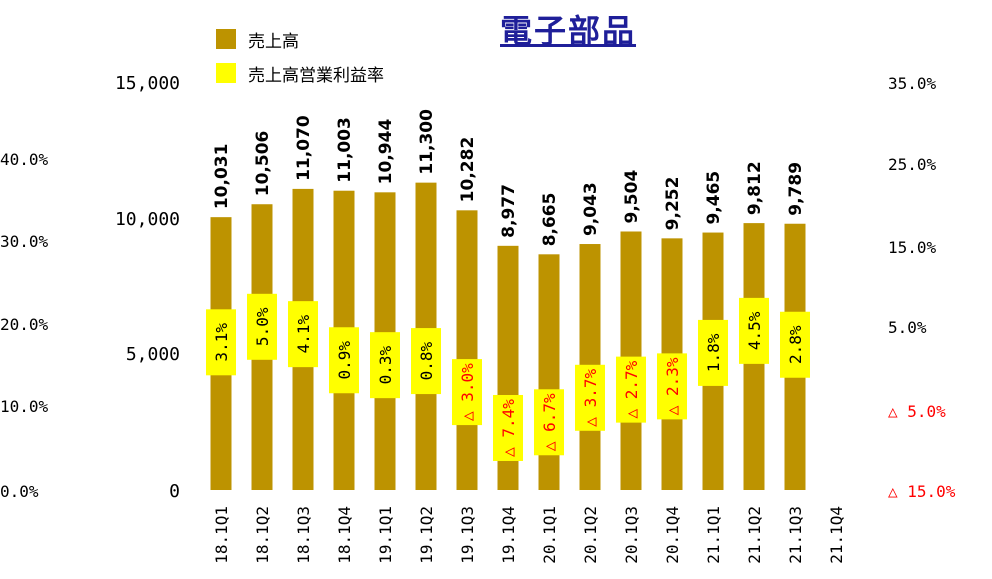 The image size is (992, 579). I want to click on margin-label: △ 6.7%, so click(549, 422).